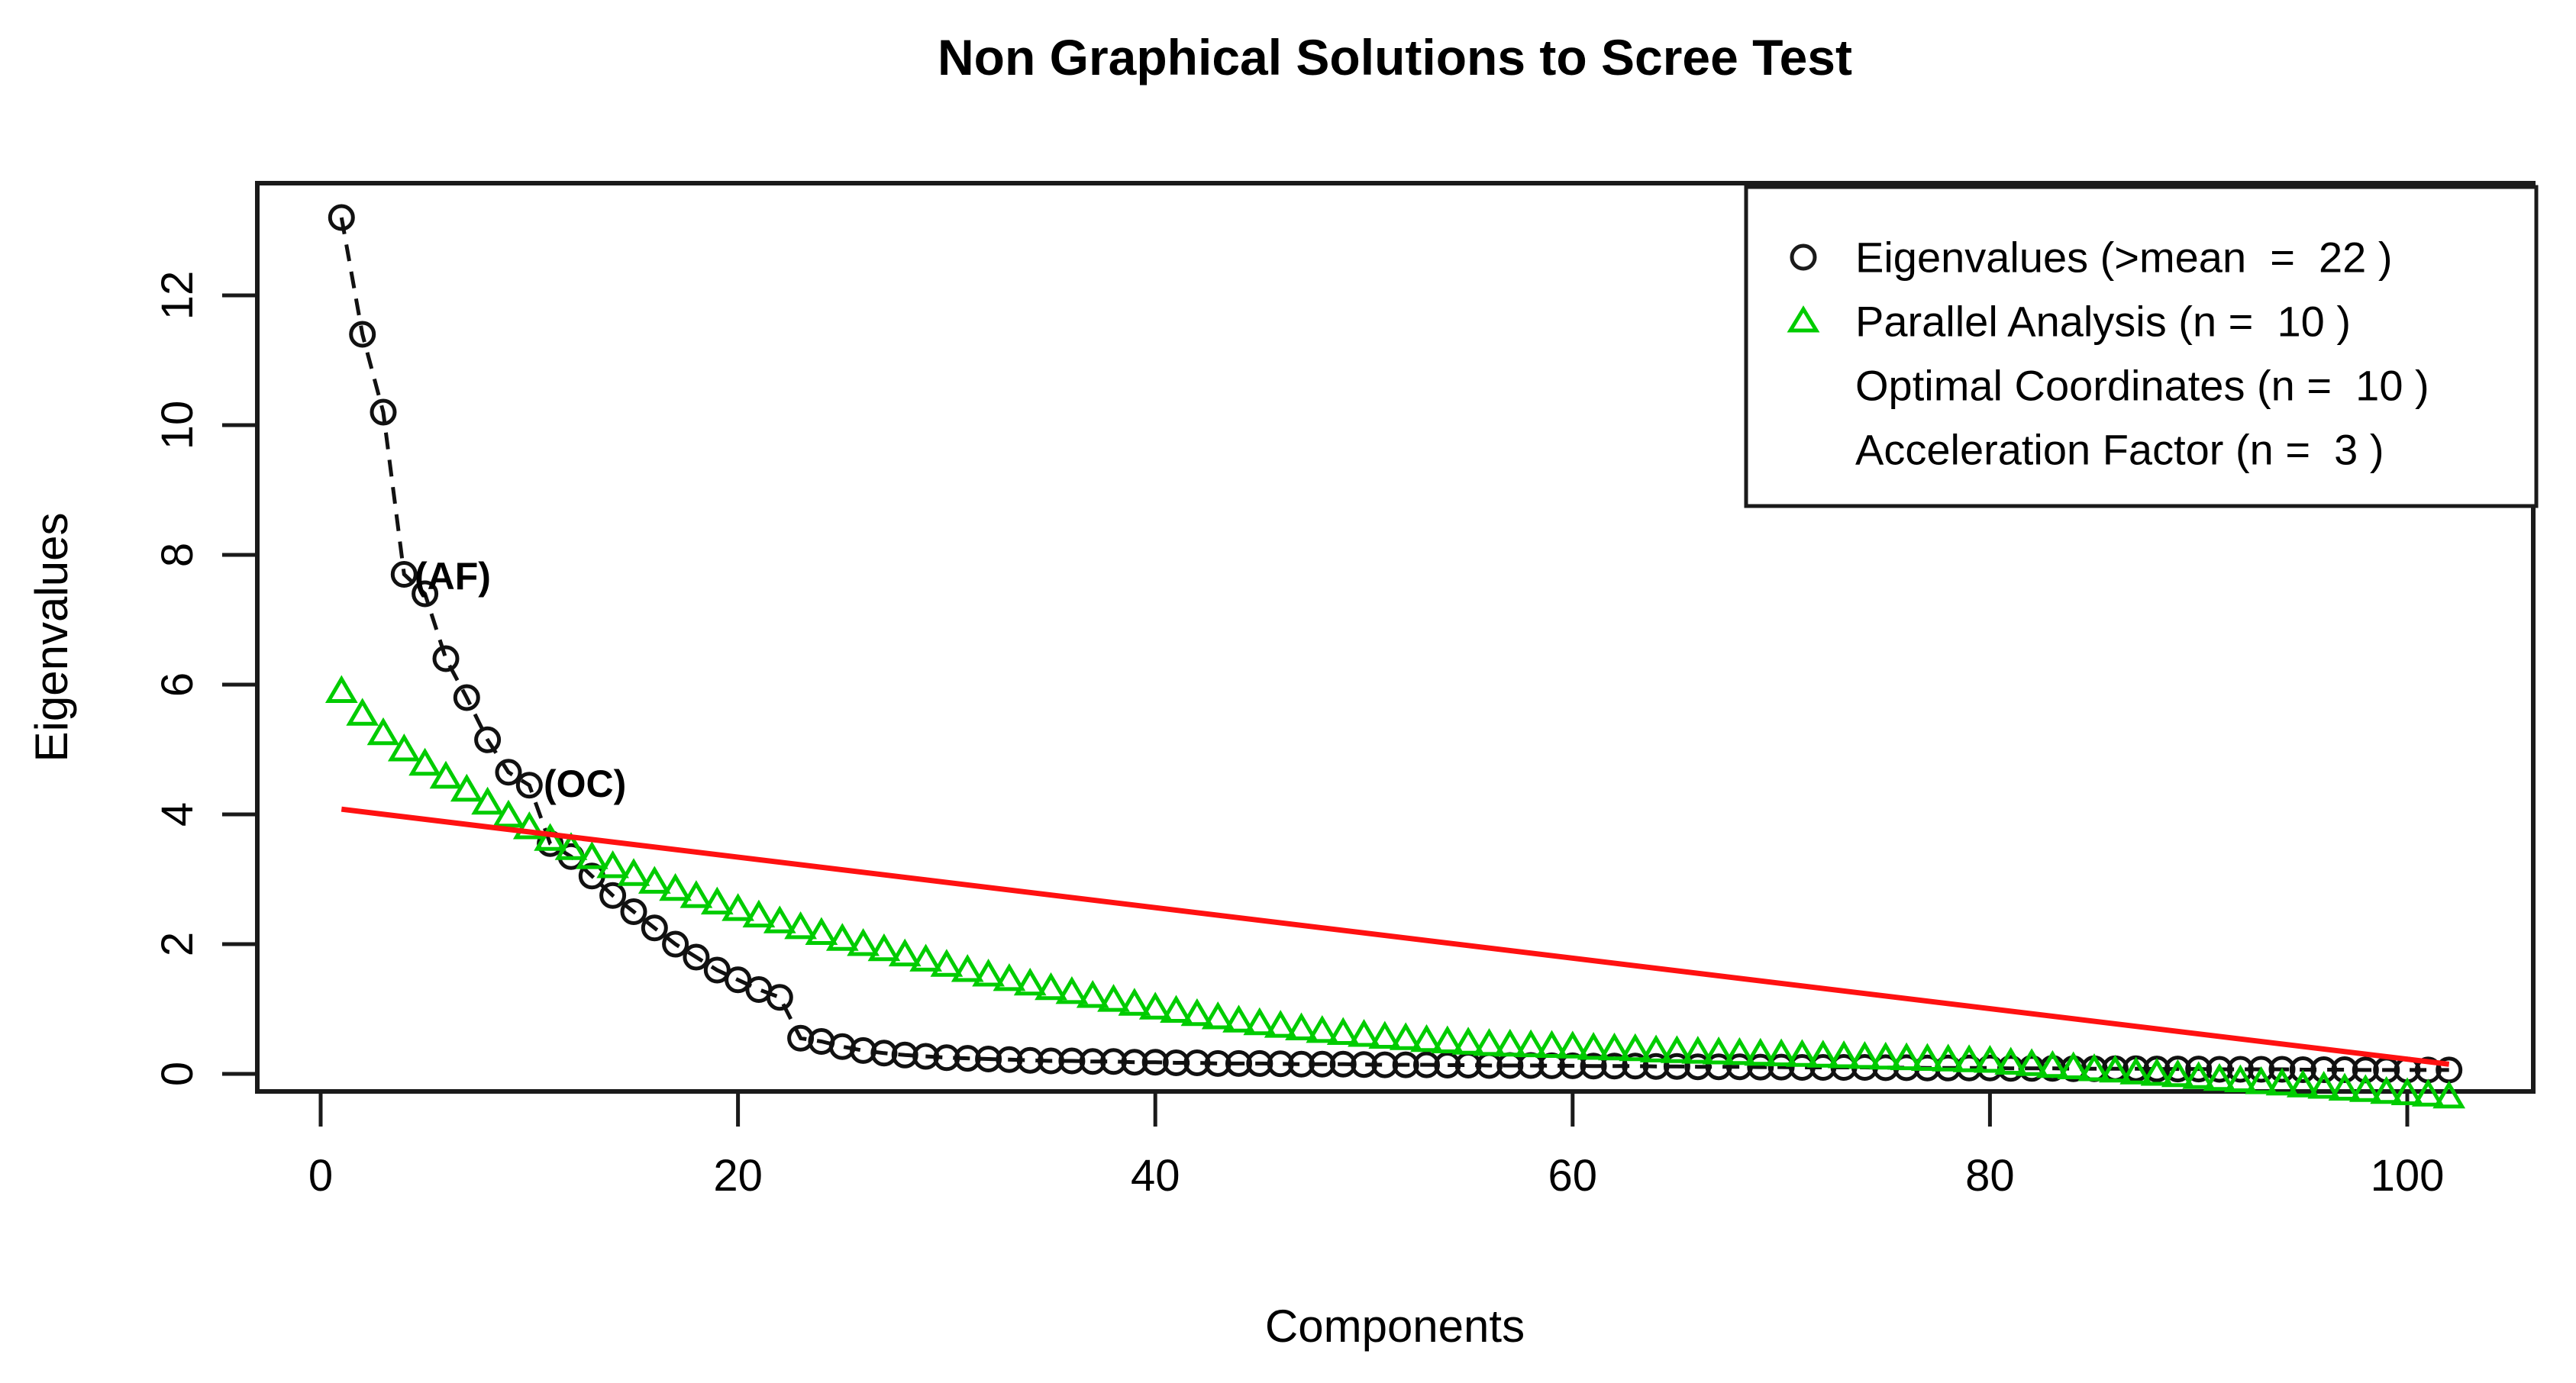  Describe the element at coordinates (177, 944) in the screenshot. I see `y-tick-label: 2` at that location.